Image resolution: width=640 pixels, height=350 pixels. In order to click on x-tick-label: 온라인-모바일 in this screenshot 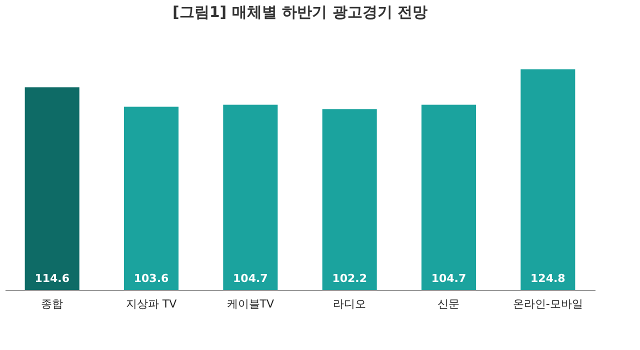, I will do `click(547, 304)`.